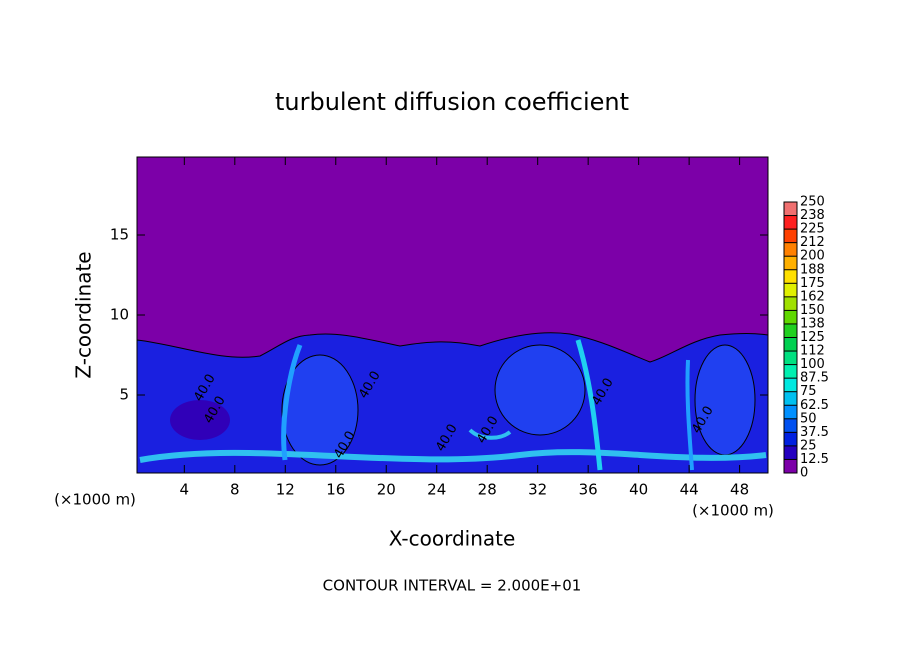 This screenshot has width=904, height=654. Describe the element at coordinates (487, 490) in the screenshot. I see `x-tick-label: 28` at that location.